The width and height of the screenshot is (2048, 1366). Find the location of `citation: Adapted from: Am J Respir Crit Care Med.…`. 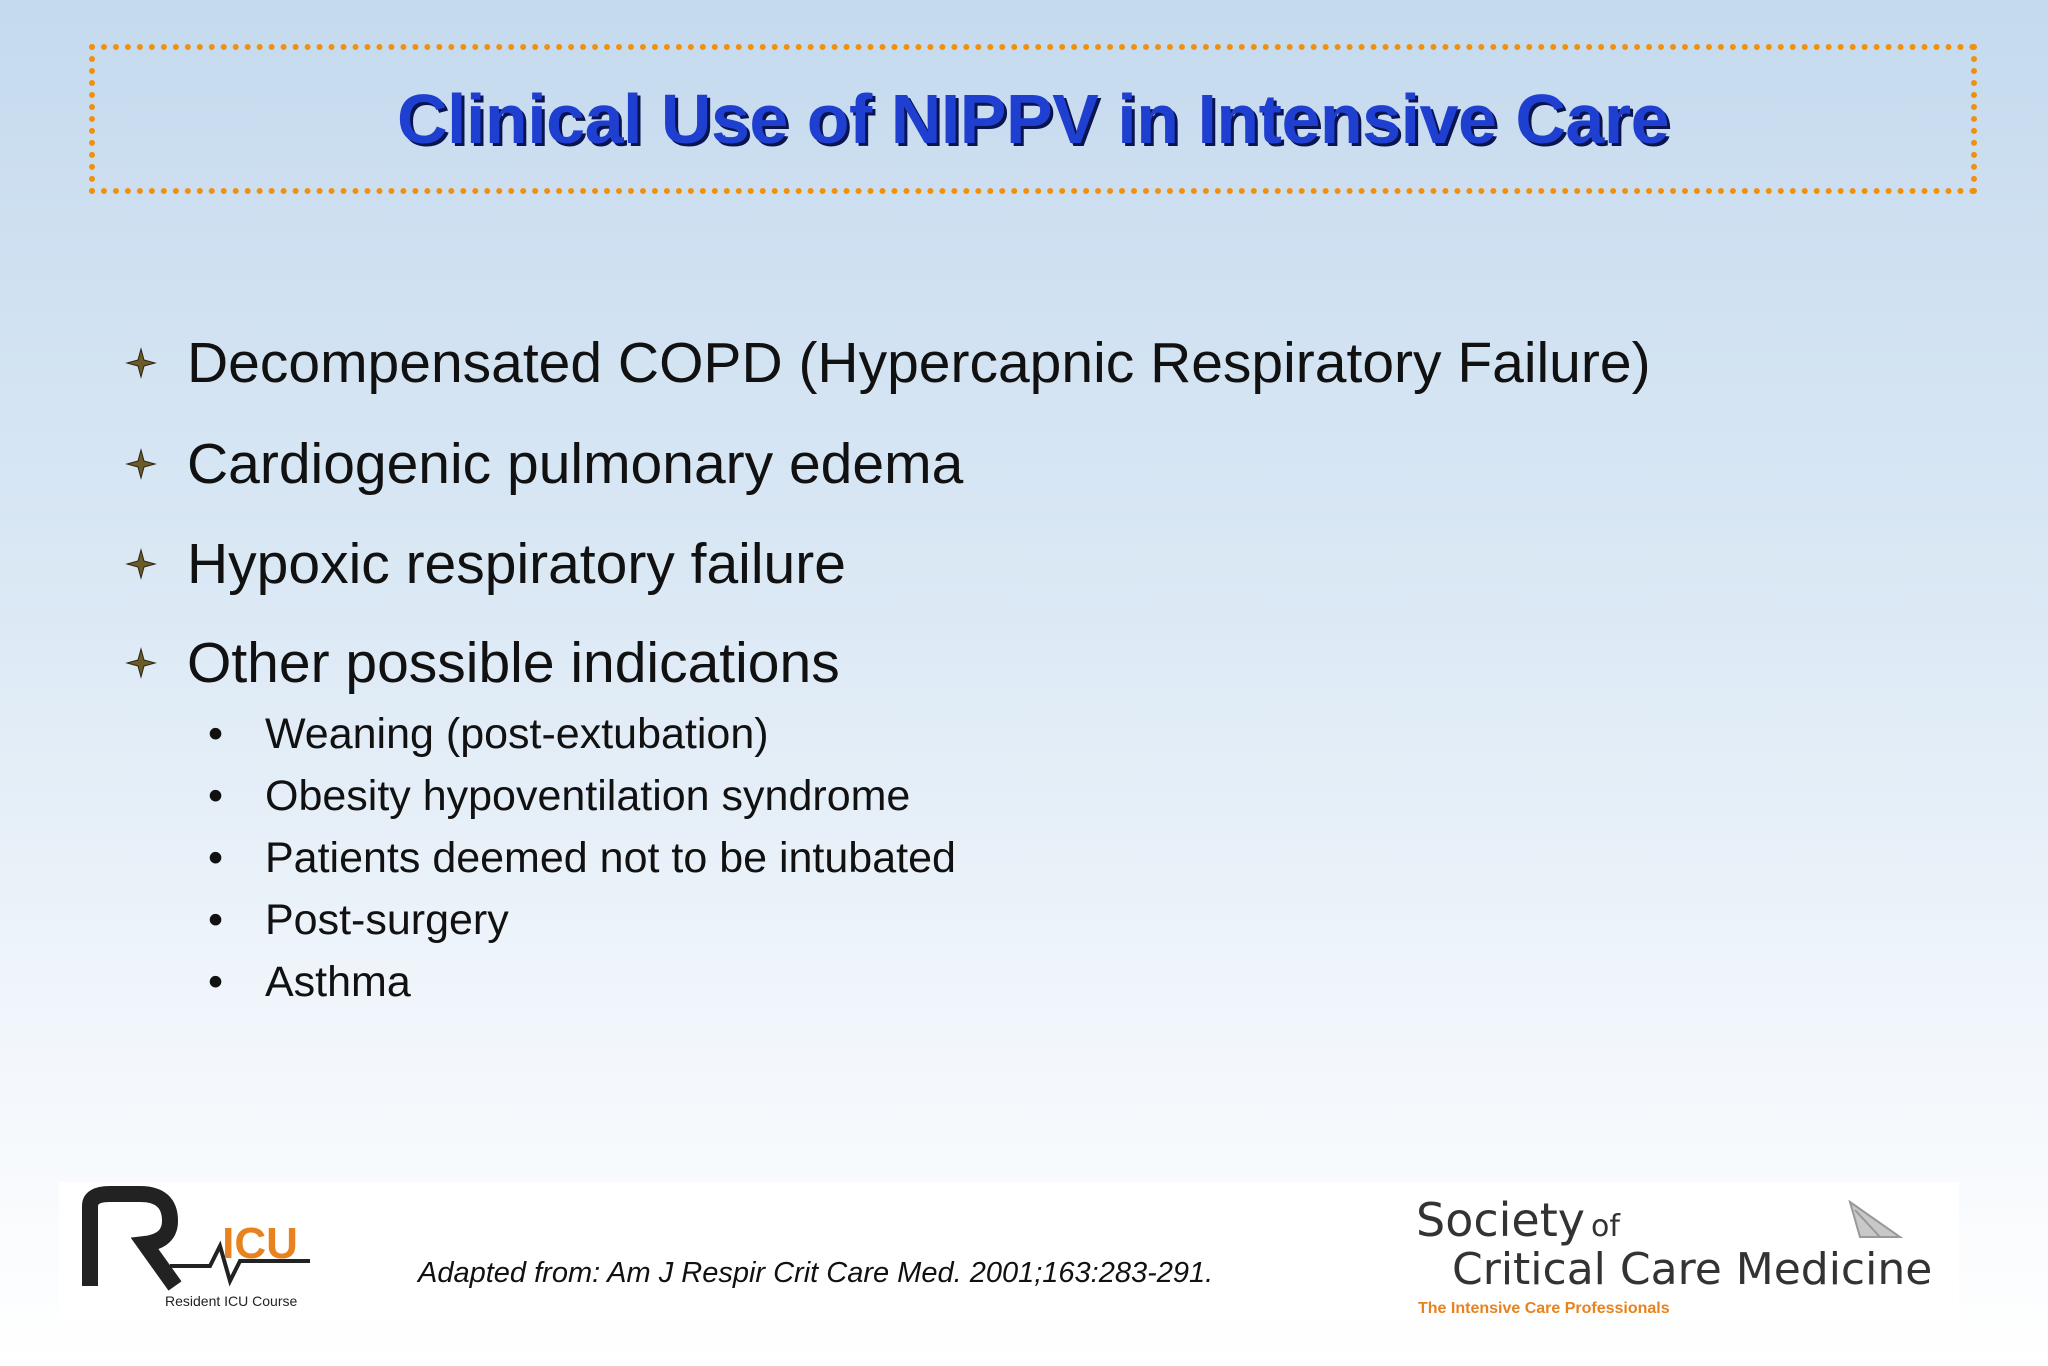

citation: Adapted from: Am J Respir Crit Care Med.… is located at coordinates (816, 1273).